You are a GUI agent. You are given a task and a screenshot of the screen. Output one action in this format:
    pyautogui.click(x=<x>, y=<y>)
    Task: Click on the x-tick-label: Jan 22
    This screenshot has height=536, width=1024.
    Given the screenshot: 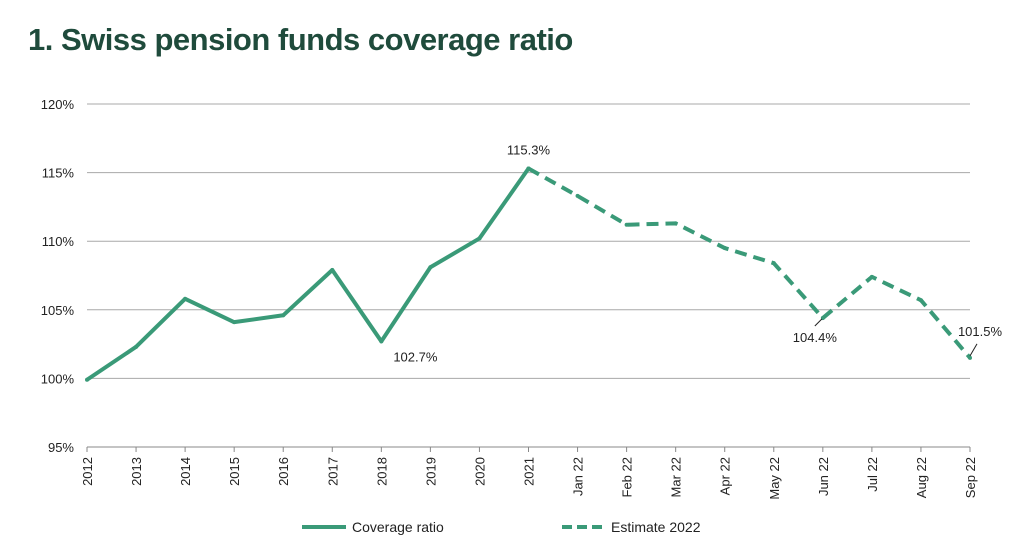 What is the action you would take?
    pyautogui.click(x=578, y=476)
    